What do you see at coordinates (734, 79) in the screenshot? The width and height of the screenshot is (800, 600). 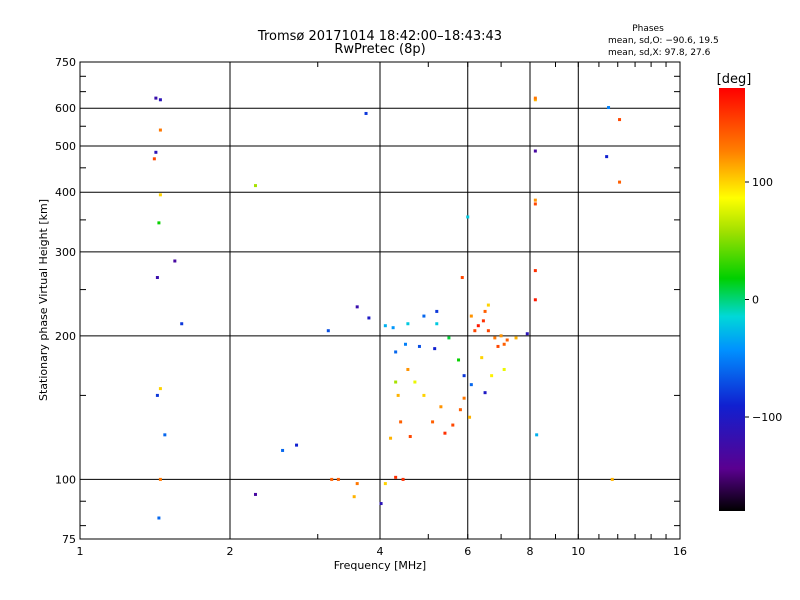 I see `colorbar-label: [deg]` at bounding box center [734, 79].